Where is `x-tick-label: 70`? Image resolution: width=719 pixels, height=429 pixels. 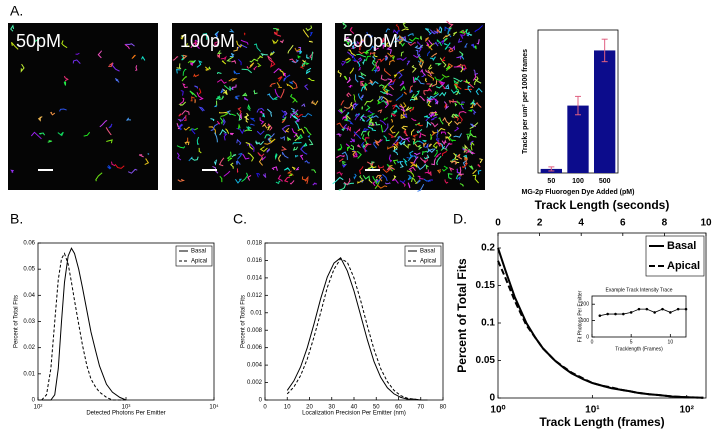 x-tick-label: 70 is located at coordinates (420, 408).